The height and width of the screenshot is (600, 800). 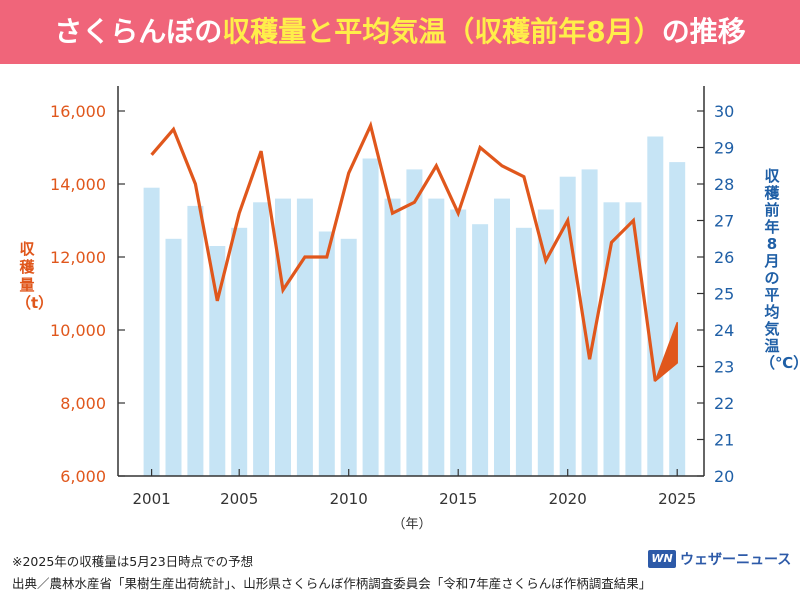 I want to click on forecast-2025-range, so click(x=666, y=351).